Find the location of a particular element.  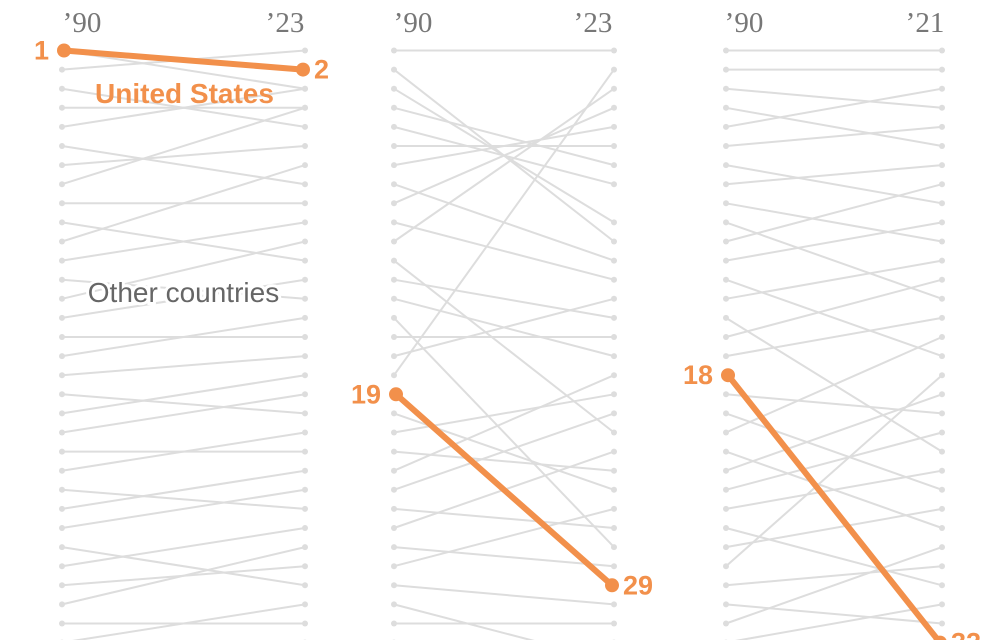

highlight-country-name: United States is located at coordinates (184, 93).